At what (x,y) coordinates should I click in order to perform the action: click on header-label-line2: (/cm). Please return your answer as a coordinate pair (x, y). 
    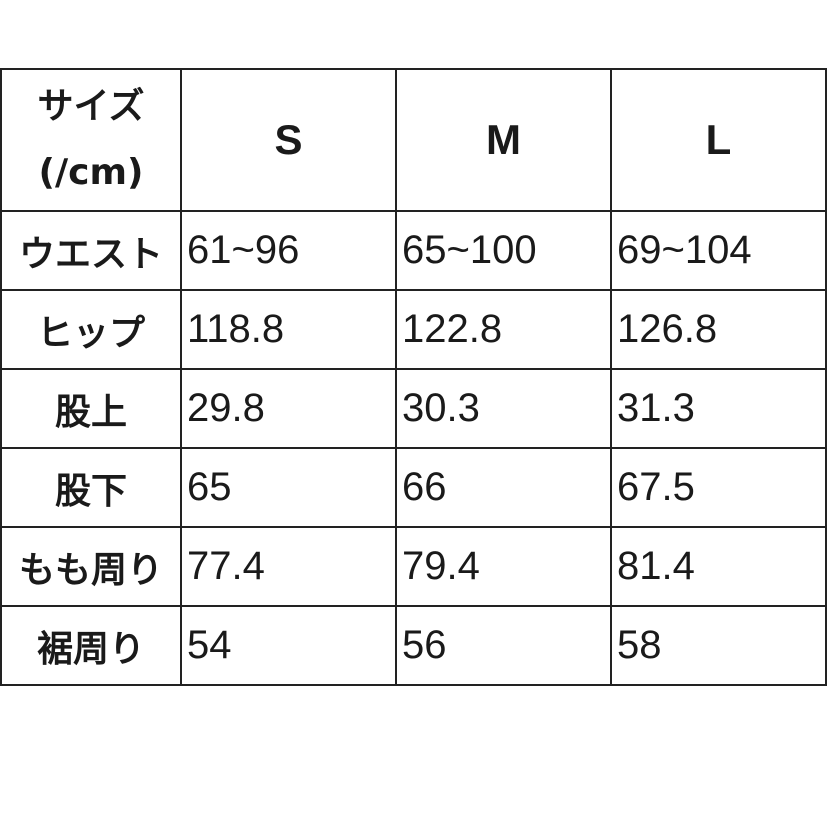
    Looking at the image, I should click on (91, 172).